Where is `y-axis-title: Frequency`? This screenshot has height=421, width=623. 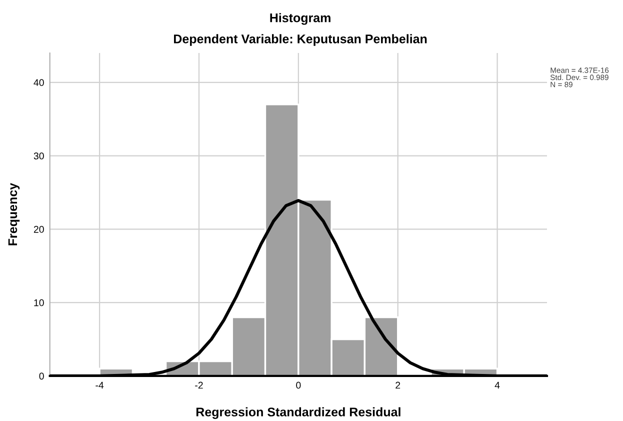 y-axis-title: Frequency is located at coordinates (14, 214).